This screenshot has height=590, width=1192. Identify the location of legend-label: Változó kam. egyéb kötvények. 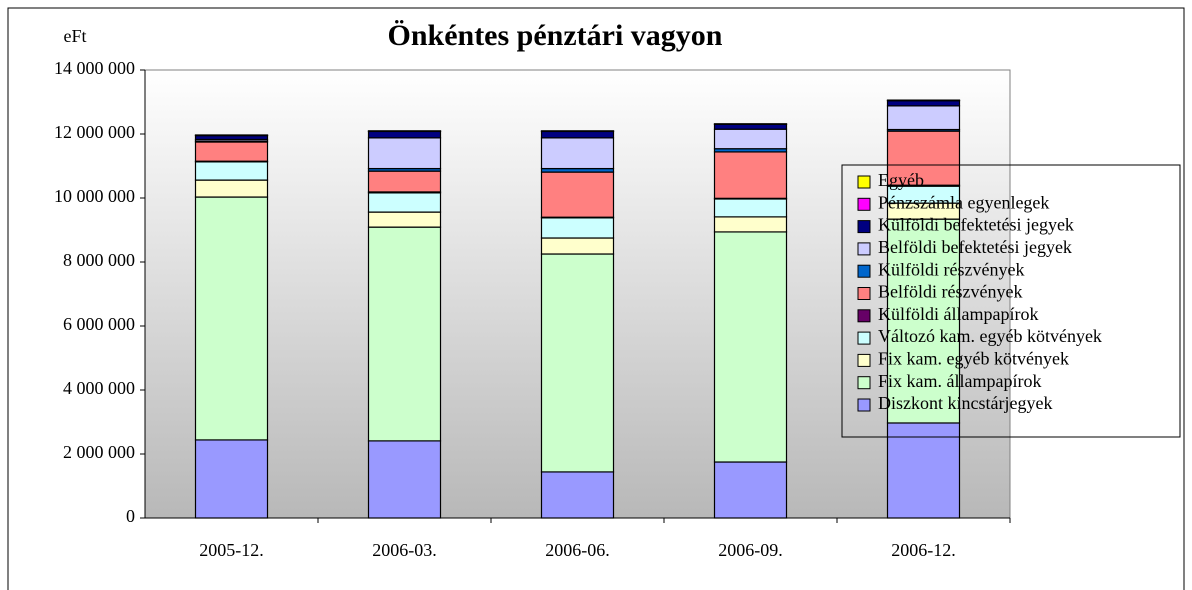
(990, 336).